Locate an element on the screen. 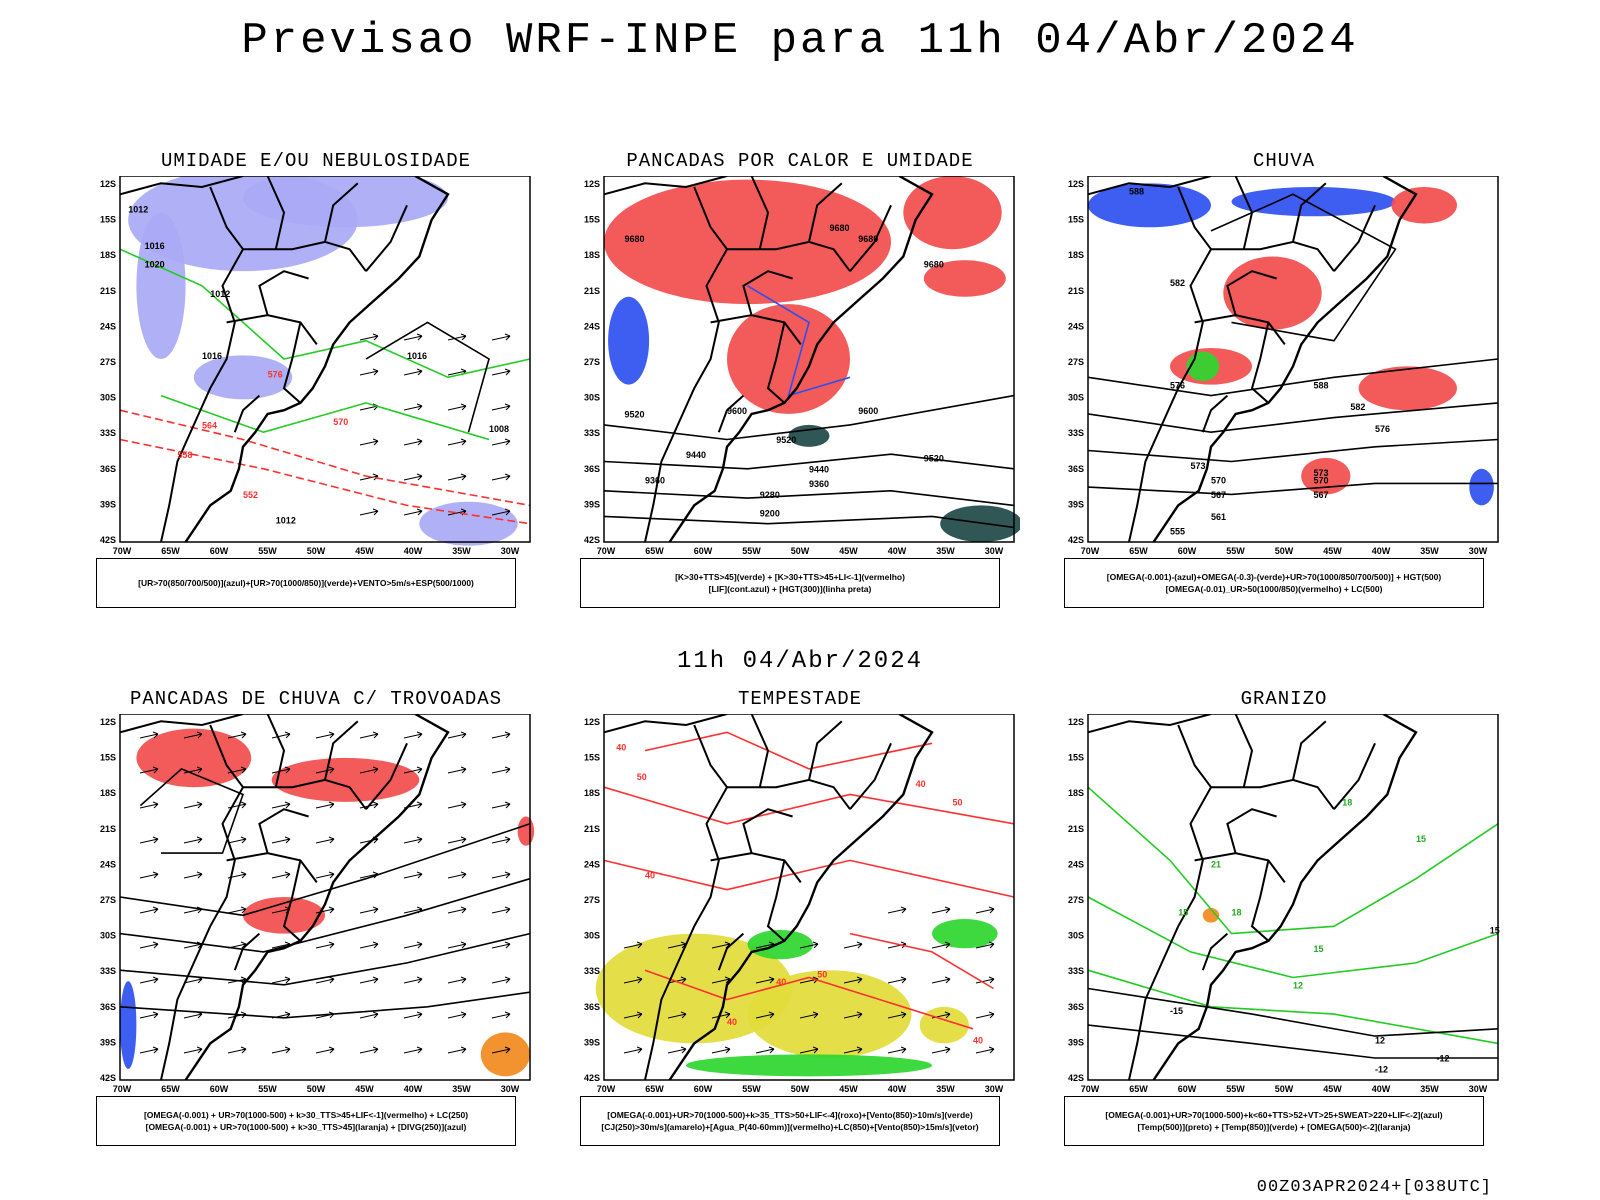  red-field-region is located at coordinates (1272, 293).